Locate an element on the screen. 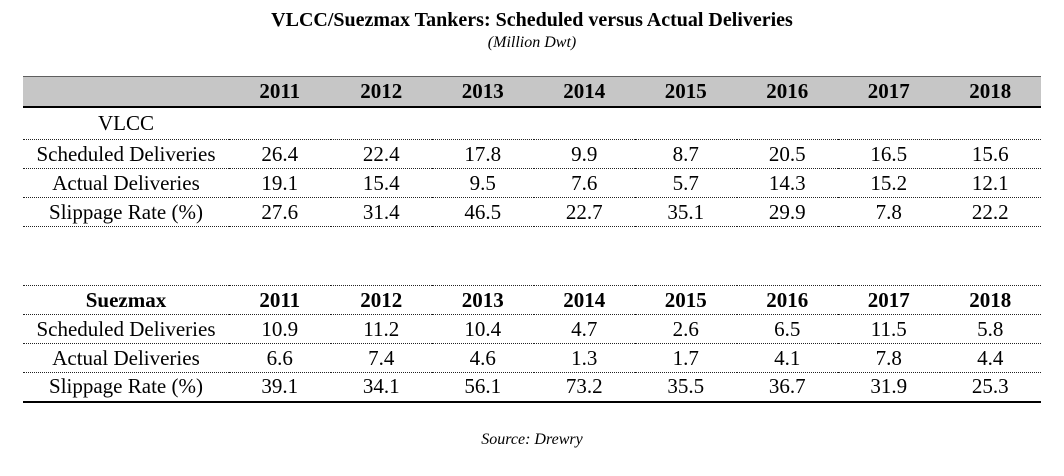  value-cell: 19.1 is located at coordinates (280, 183).